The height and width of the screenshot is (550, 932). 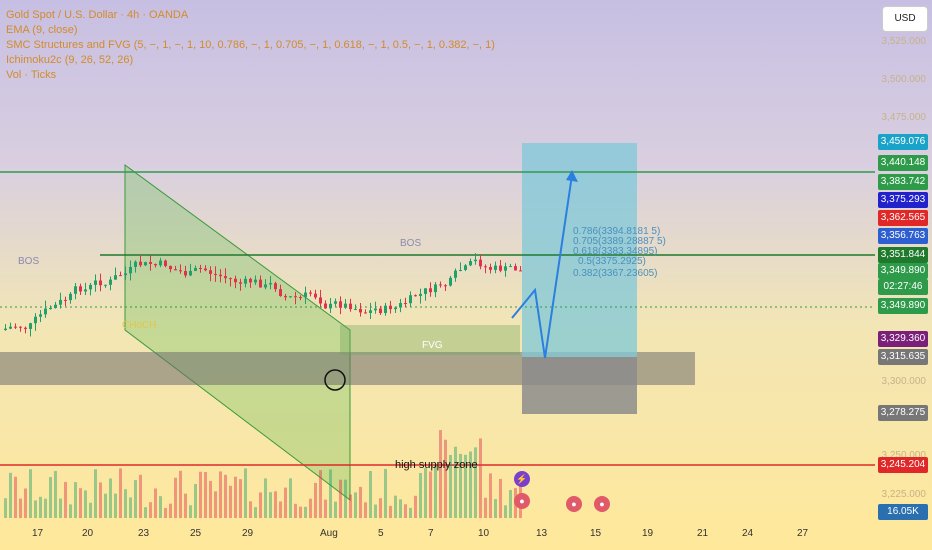 What do you see at coordinates (905, 19) in the screenshot?
I see `currency-button: USD` at bounding box center [905, 19].